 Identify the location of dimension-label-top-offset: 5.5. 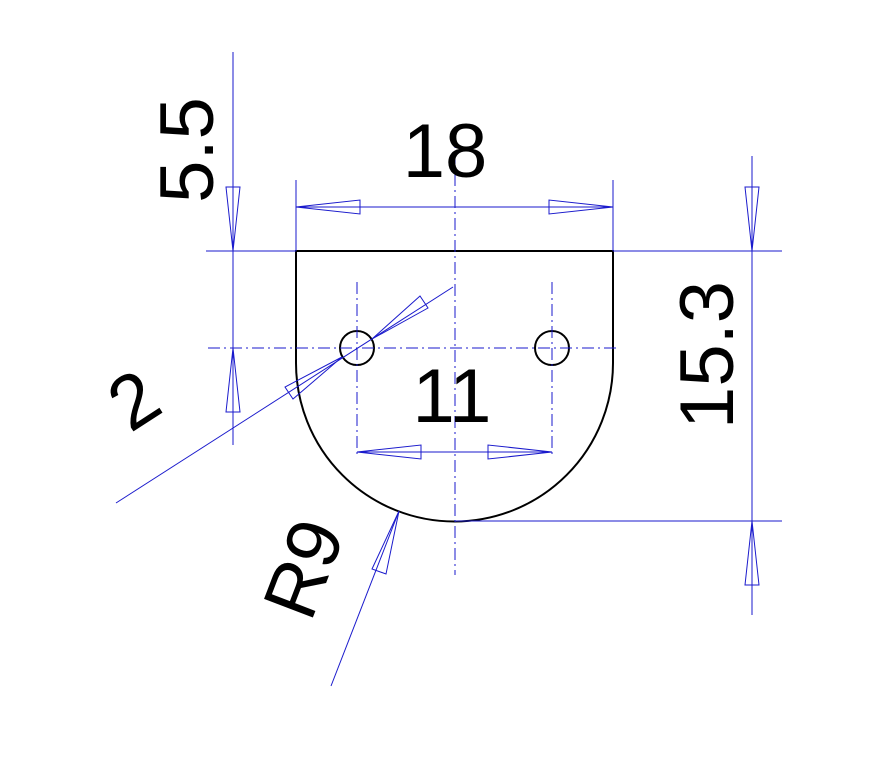
(187, 150).